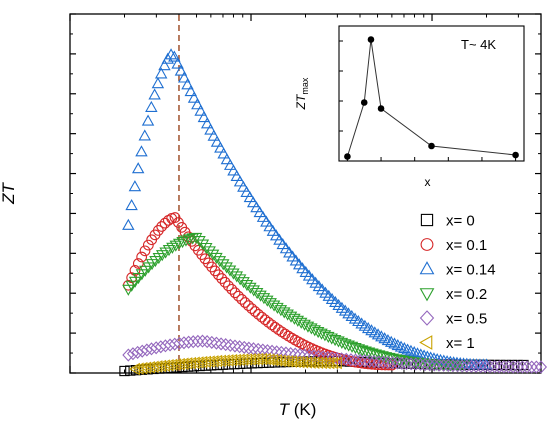  I want to click on inset-x-axis-label: x, so click(428, 182).